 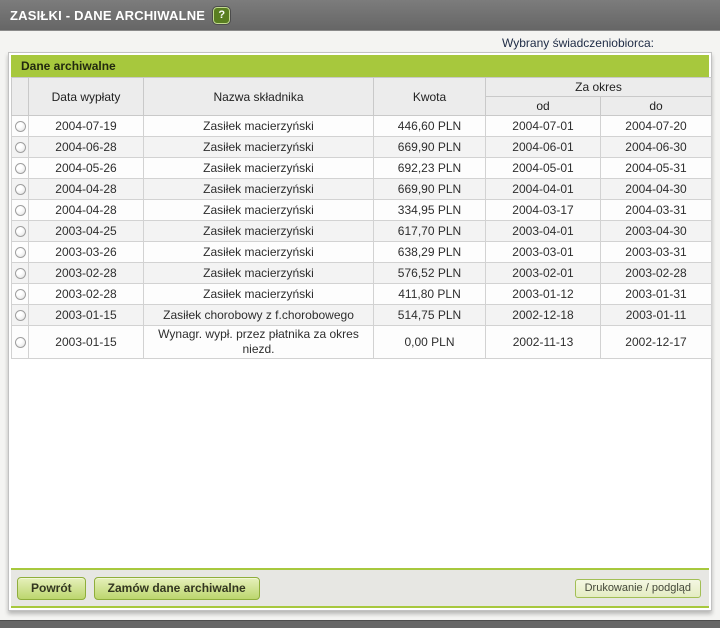 What do you see at coordinates (429, 96) in the screenshot?
I see `column-header-amount: Kwota` at bounding box center [429, 96].